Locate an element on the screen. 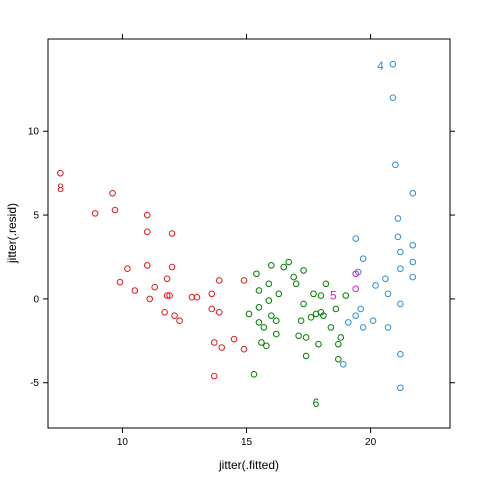 This screenshot has height=480, width=480. point-label: 4 is located at coordinates (380, 66).